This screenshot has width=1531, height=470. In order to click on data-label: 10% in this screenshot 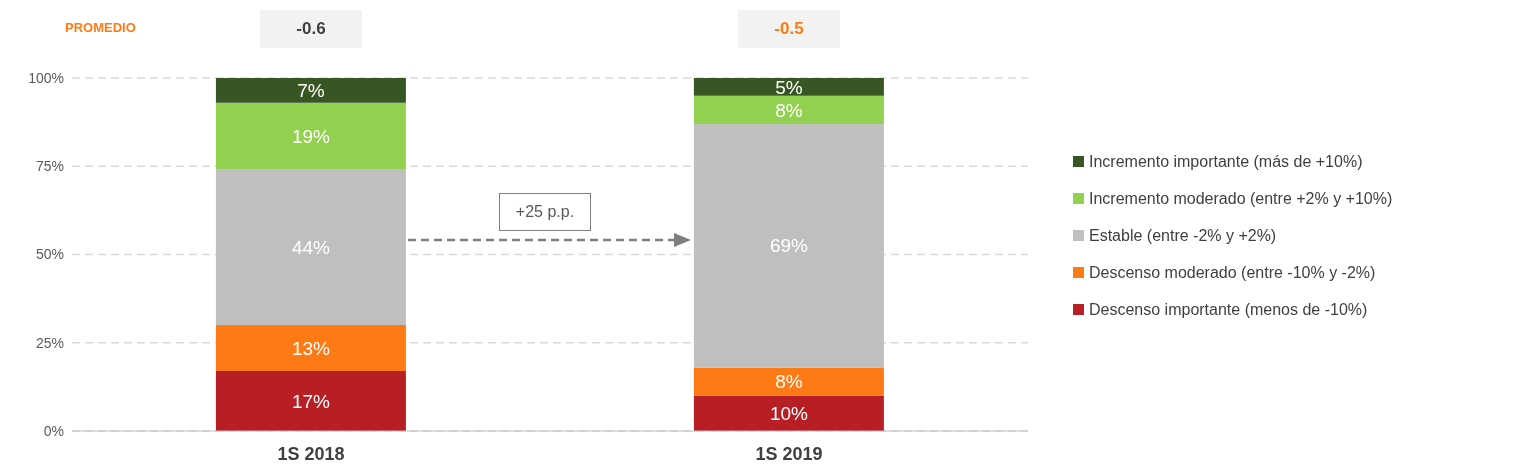, I will do `click(789, 414)`.